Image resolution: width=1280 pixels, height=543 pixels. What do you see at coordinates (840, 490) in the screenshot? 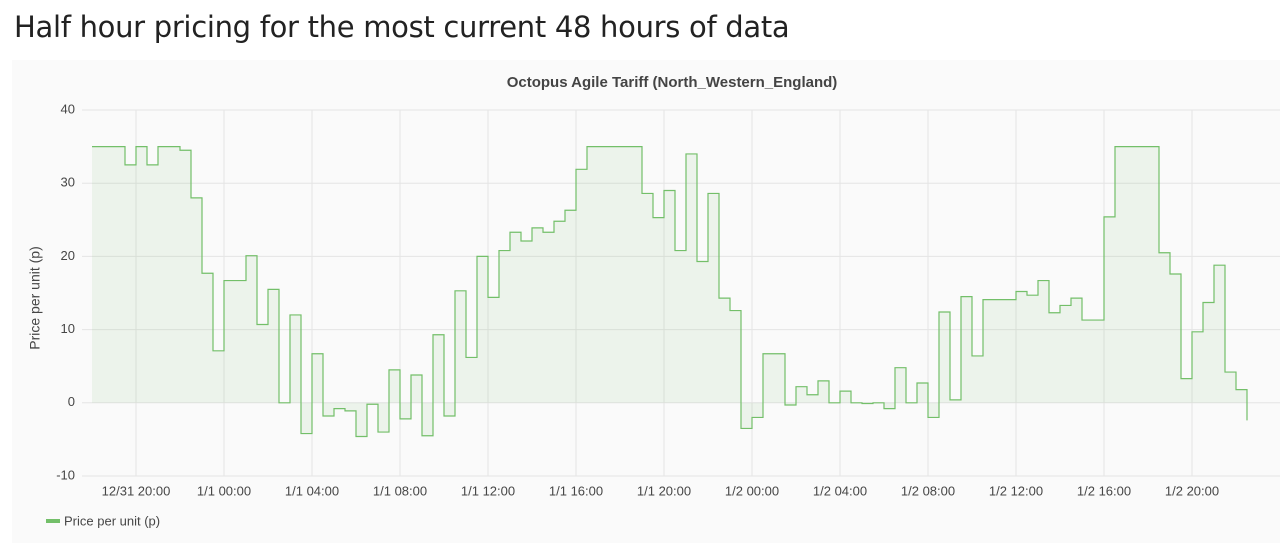
I see `x-tick-label: 1/2 04:00` at bounding box center [840, 490].